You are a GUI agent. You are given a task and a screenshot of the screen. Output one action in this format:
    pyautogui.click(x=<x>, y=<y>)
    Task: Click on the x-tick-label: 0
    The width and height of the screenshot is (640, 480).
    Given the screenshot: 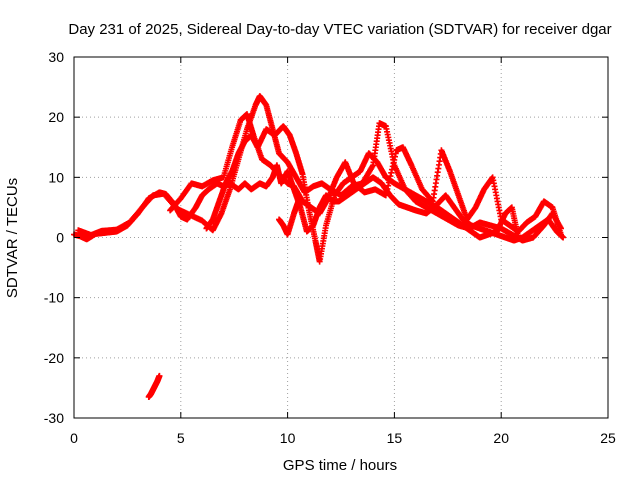 What is the action you would take?
    pyautogui.click(x=74, y=438)
    